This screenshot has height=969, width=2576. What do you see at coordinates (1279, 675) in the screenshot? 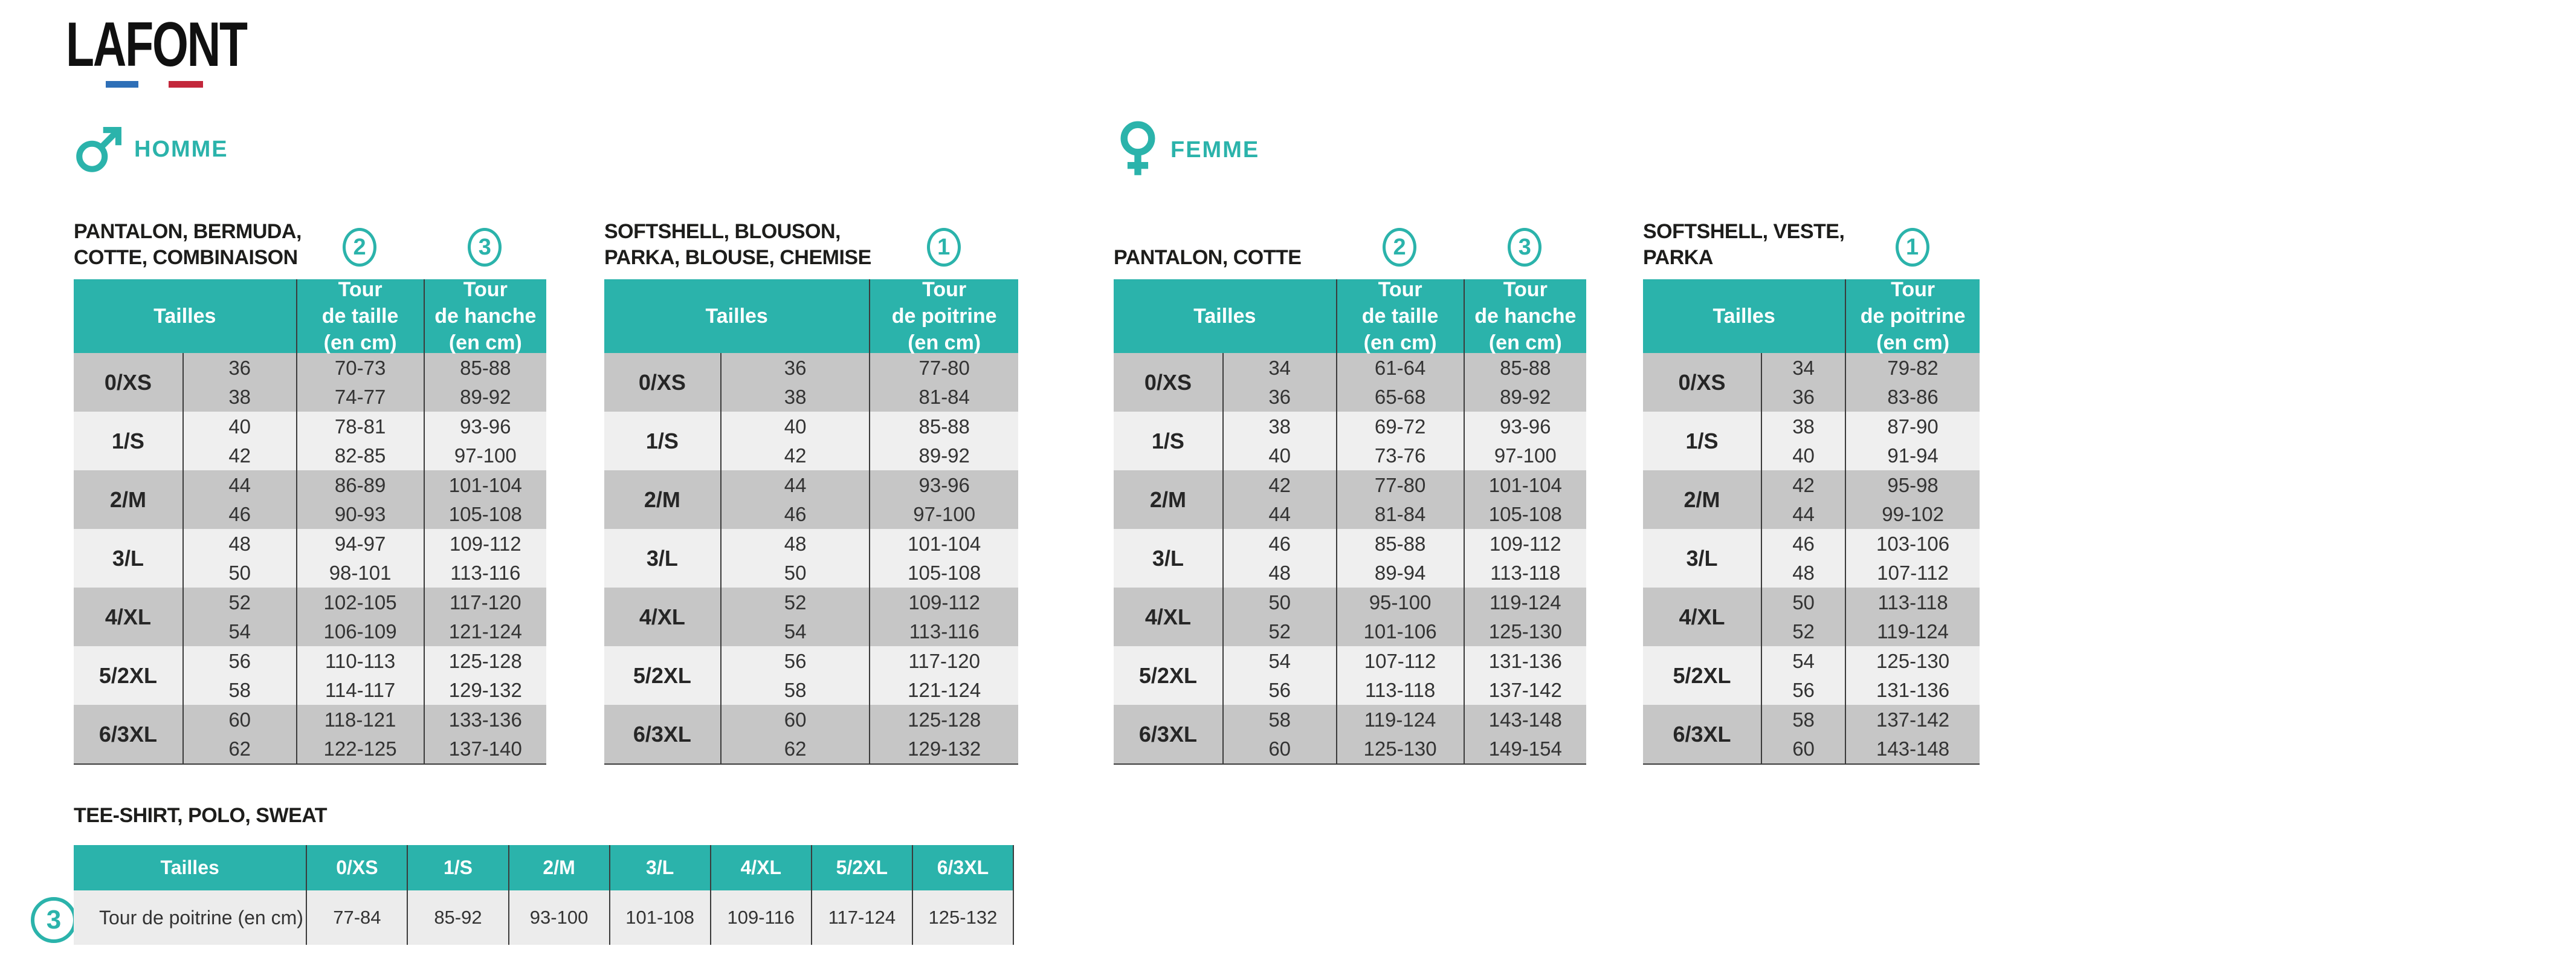
I see `measure-cell: 54 56` at bounding box center [1279, 675].